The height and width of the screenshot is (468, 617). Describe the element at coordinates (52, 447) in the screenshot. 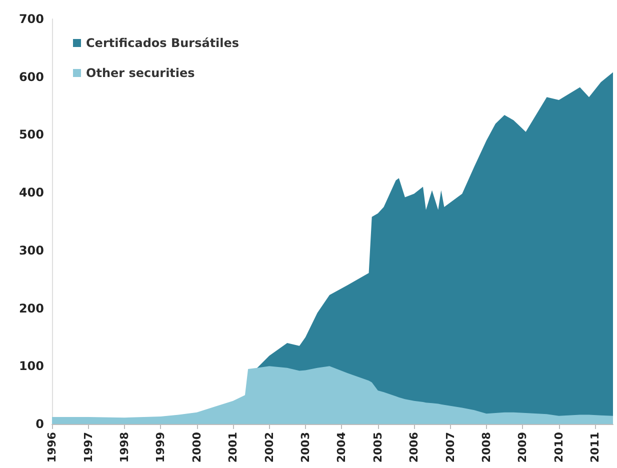

I see `x-tick-label: 1996` at that location.